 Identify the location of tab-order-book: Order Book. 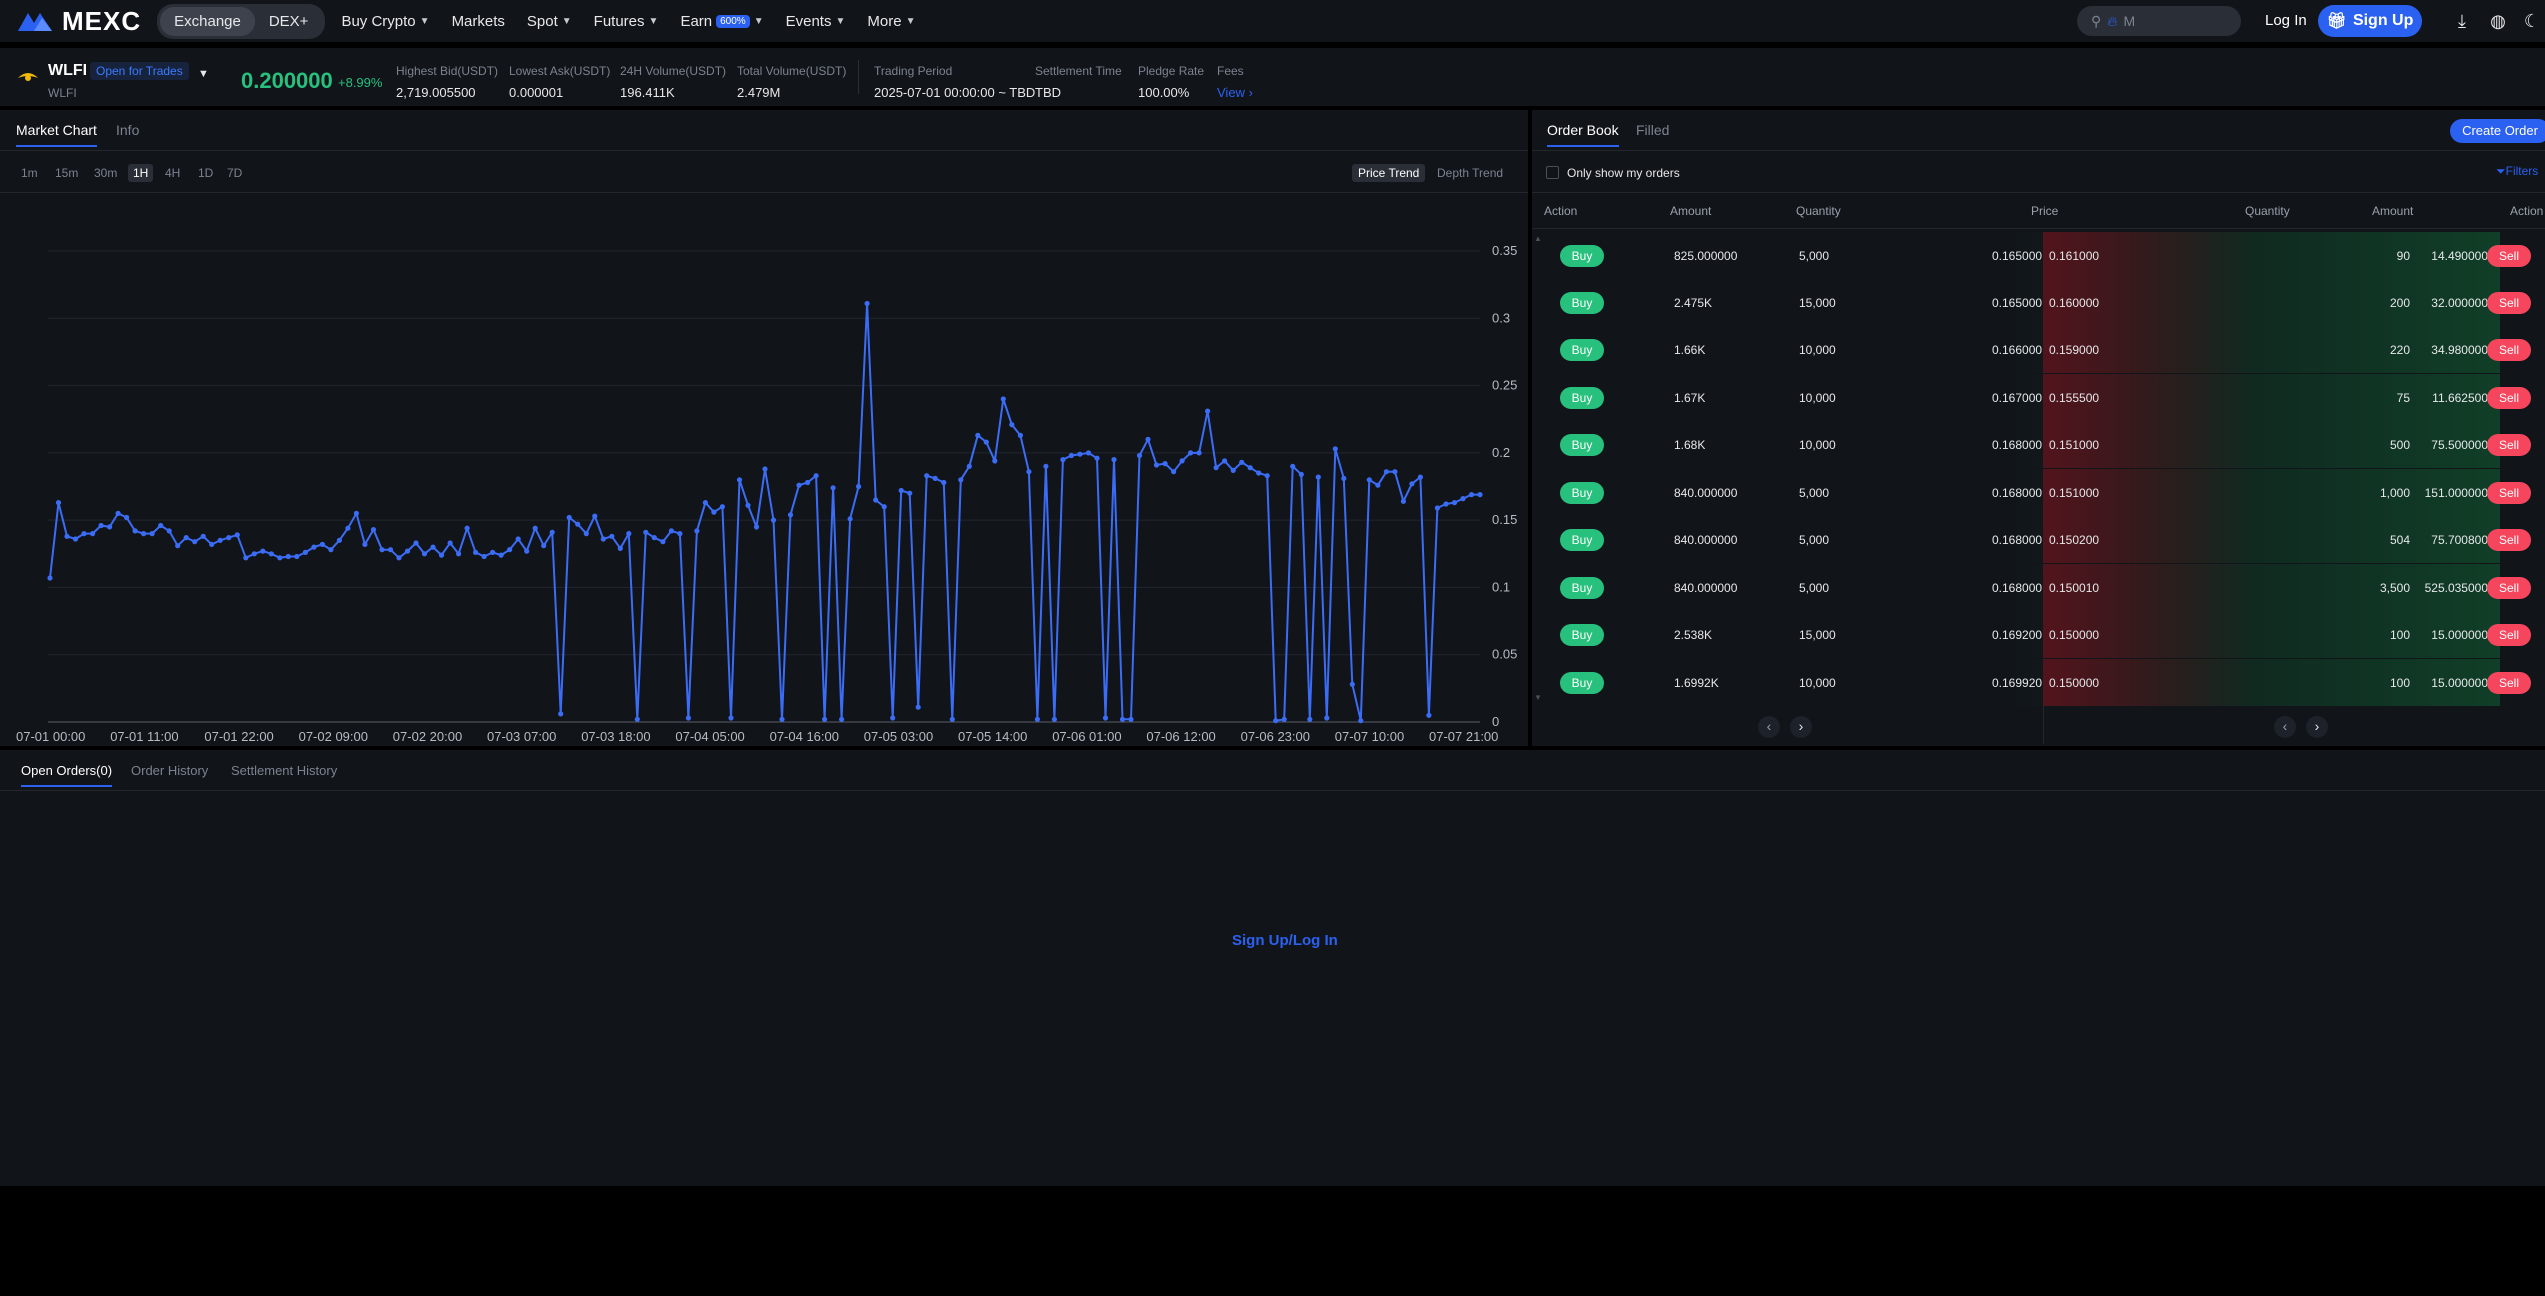
(1583, 134).